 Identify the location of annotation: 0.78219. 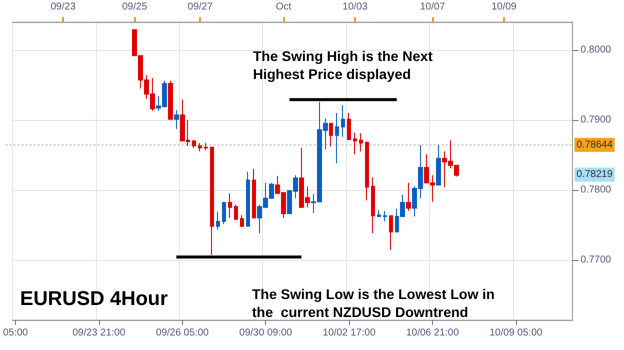
(595, 174).